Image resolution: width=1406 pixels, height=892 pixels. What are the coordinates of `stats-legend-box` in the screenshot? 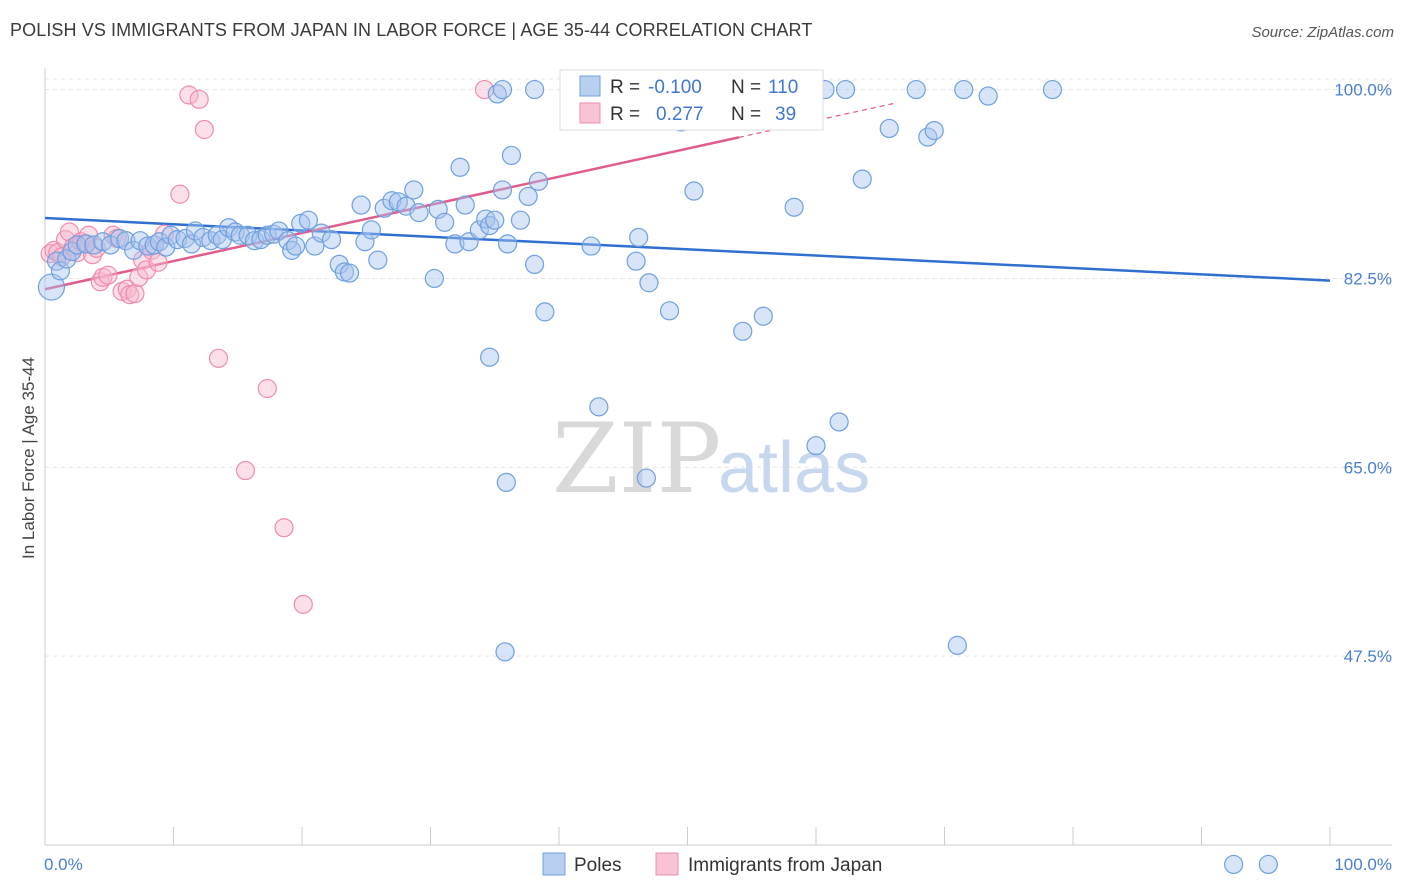 It's located at (691, 100).